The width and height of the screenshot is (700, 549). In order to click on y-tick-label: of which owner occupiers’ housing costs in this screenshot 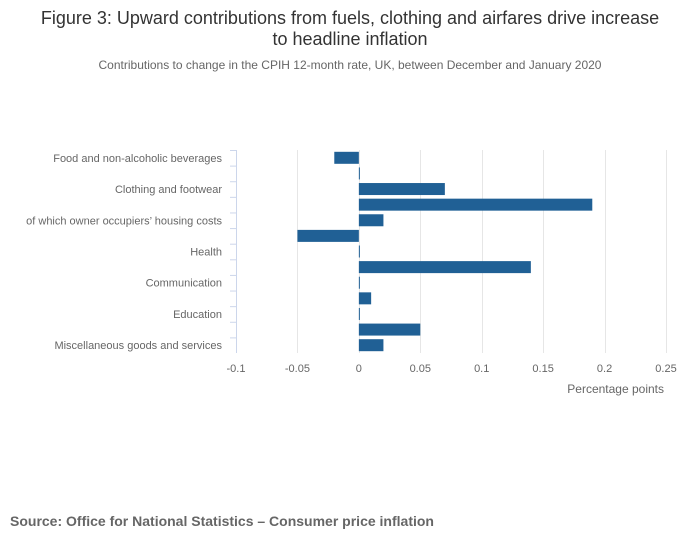, I will do `click(124, 221)`.